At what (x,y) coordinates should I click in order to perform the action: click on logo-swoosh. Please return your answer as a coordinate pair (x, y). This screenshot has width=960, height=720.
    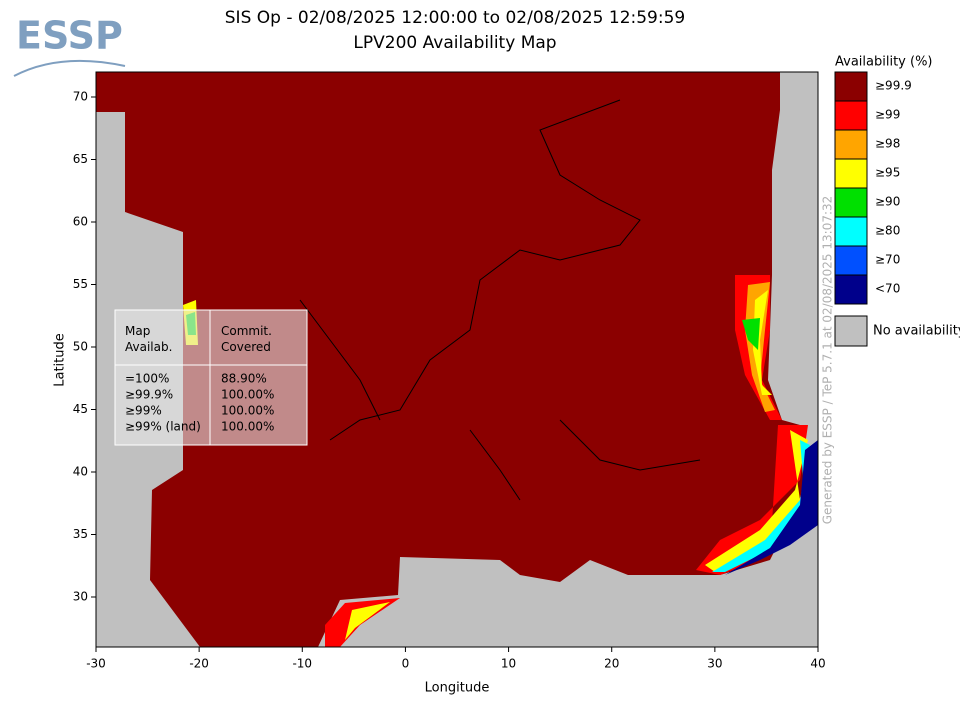
    Looking at the image, I should click on (69, 68).